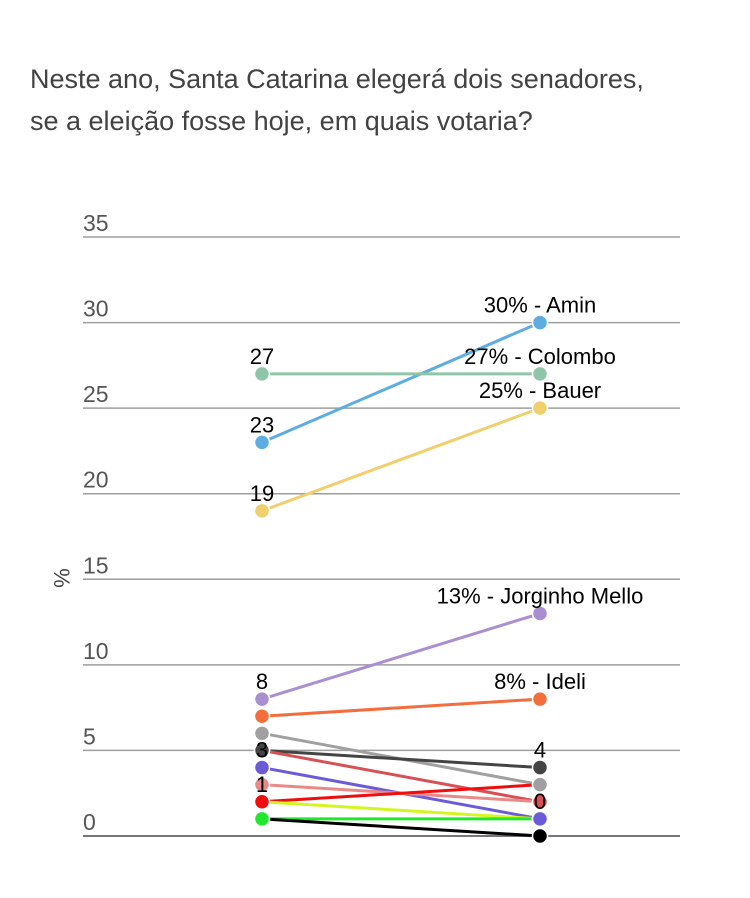 This screenshot has width=750, height=898. I want to click on end-data-label: 25% - Bauer, so click(540, 390).